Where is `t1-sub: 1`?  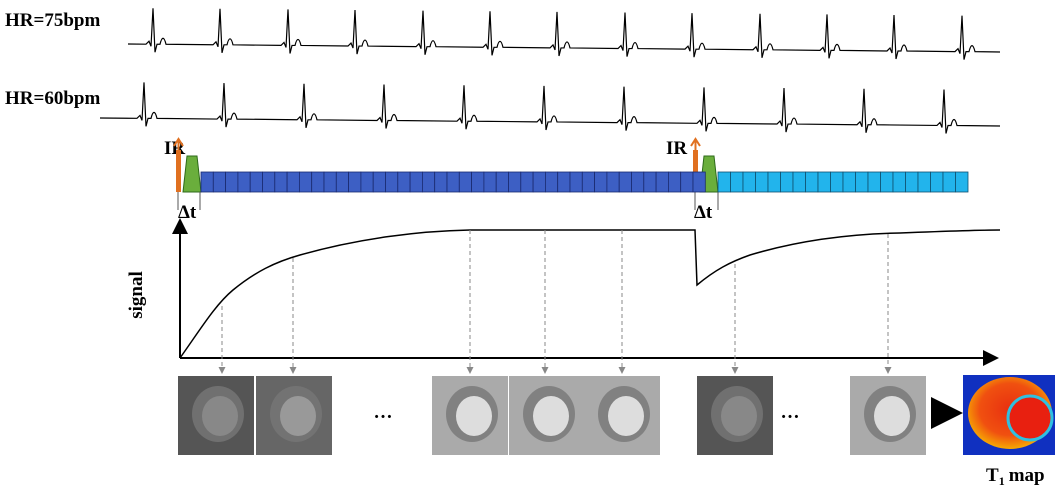
t1-sub: 1 is located at coordinates (1002, 481).